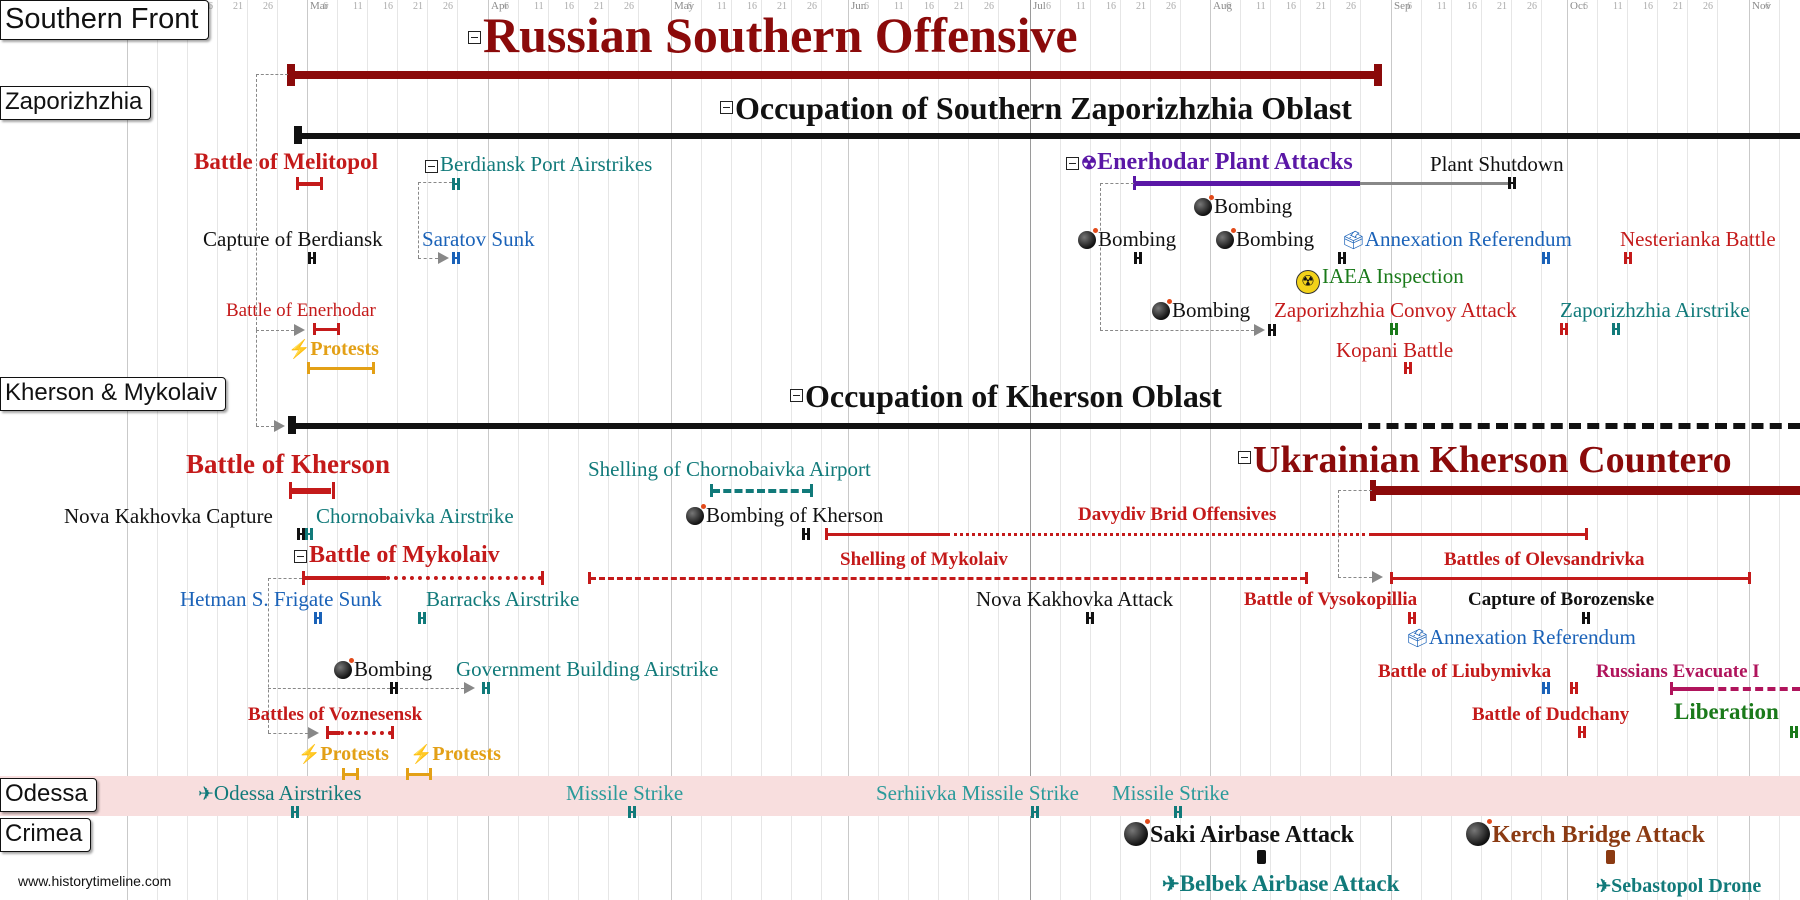 This screenshot has height=900, width=1800. What do you see at coordinates (48, 795) in the screenshot?
I see `region-odessa: Odessa` at bounding box center [48, 795].